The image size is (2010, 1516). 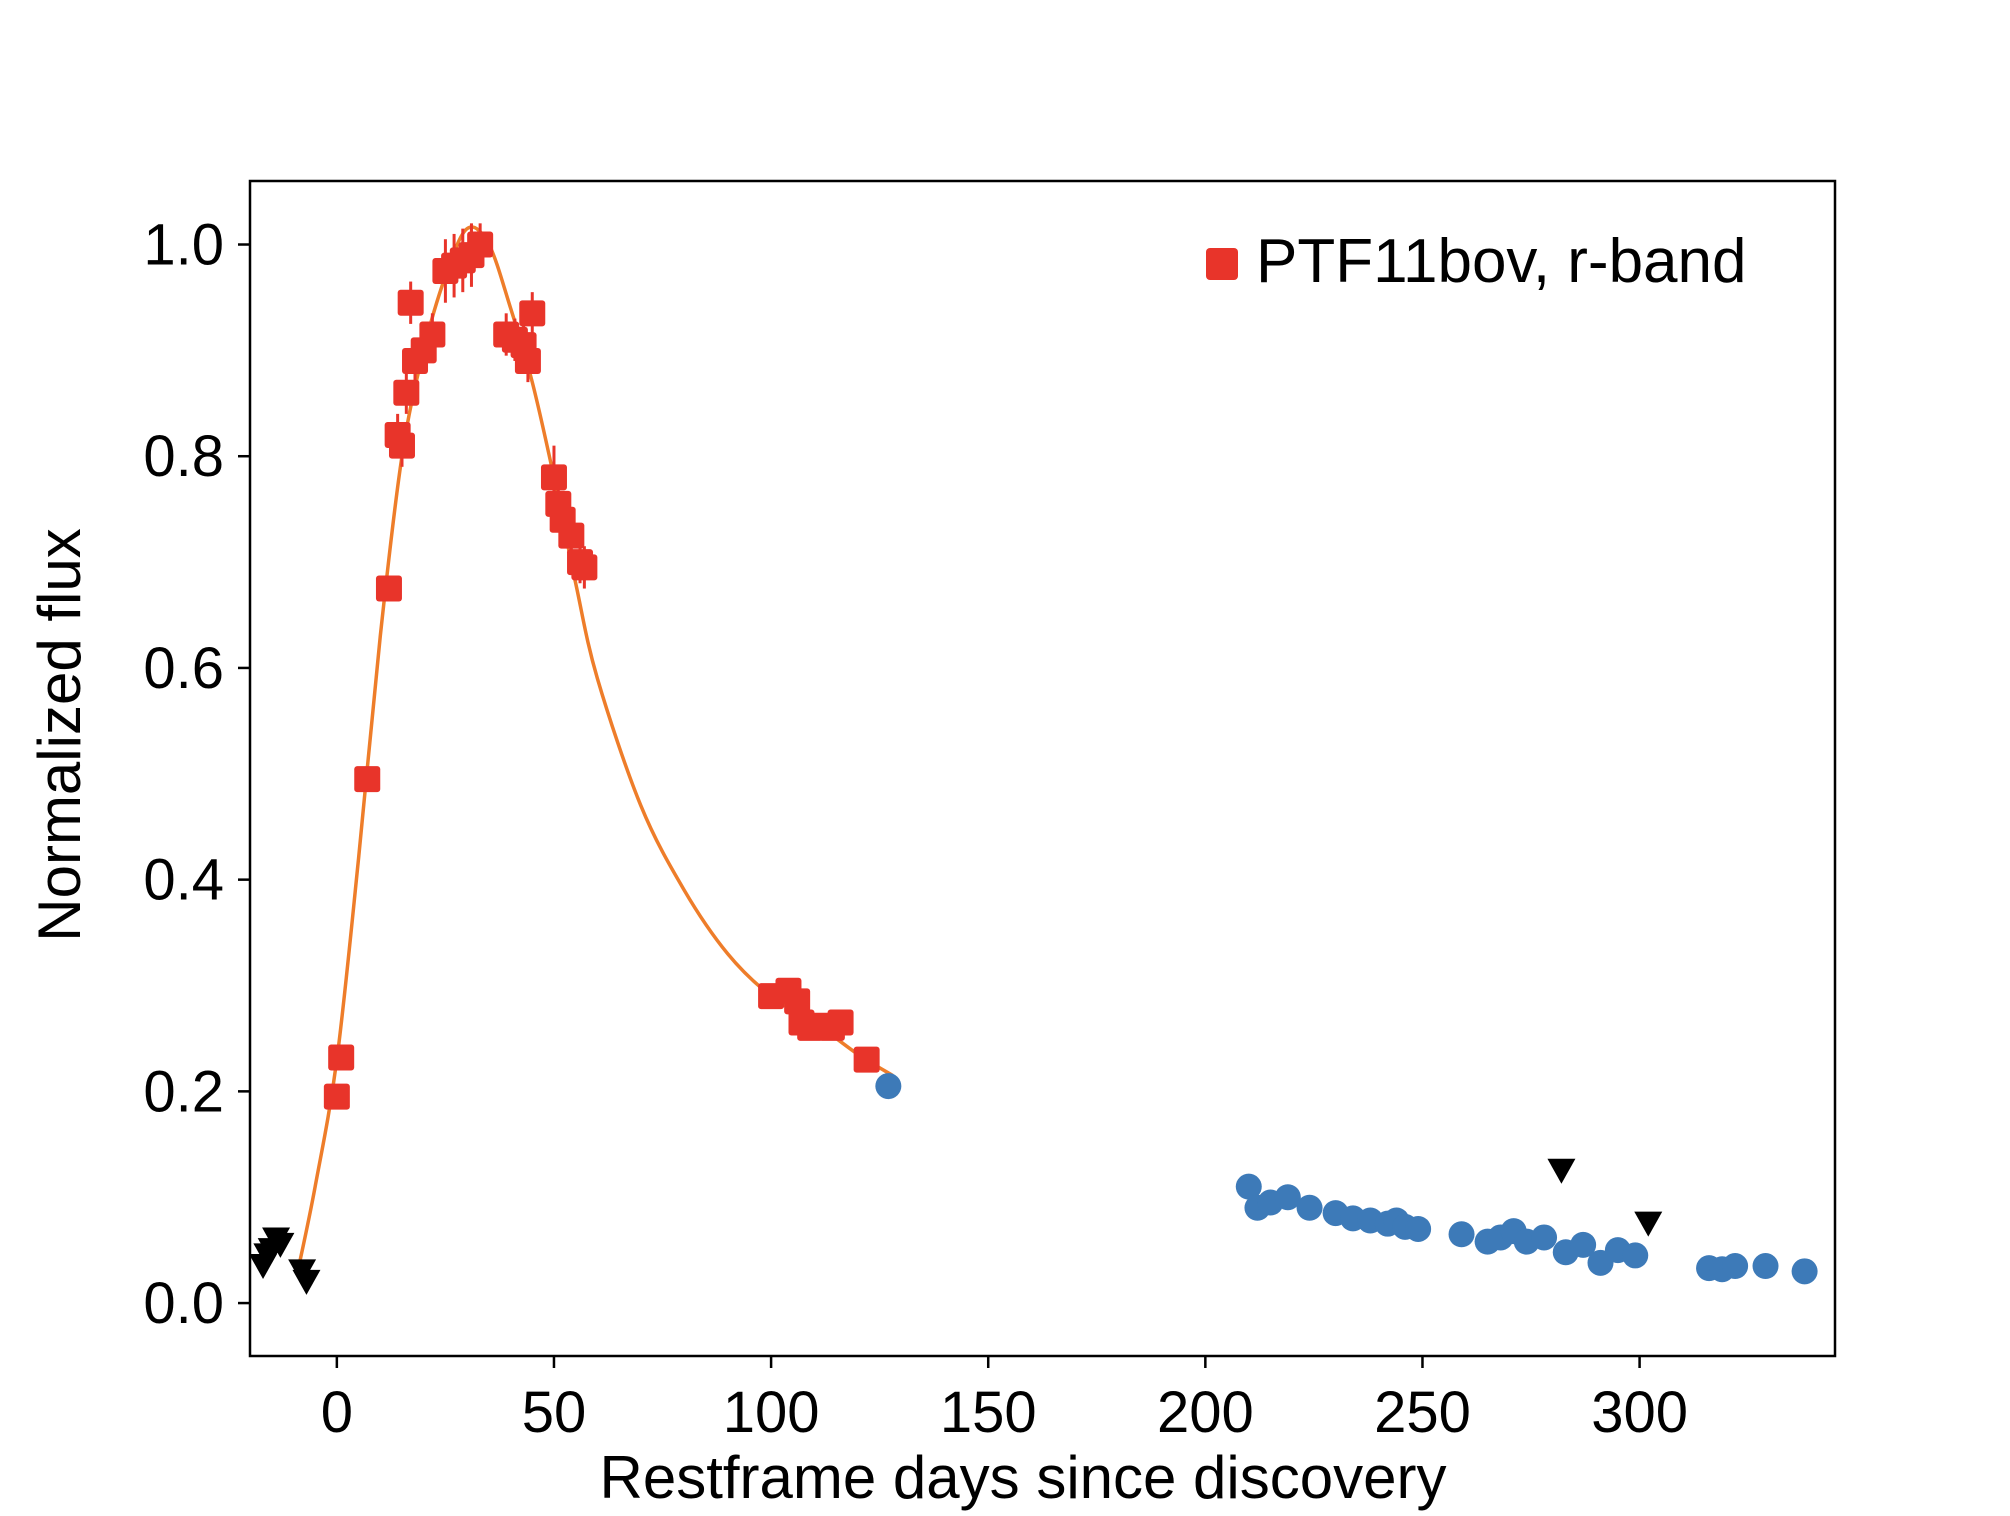 I want to click on x-tick-label: 200, so click(x=1205, y=1412).